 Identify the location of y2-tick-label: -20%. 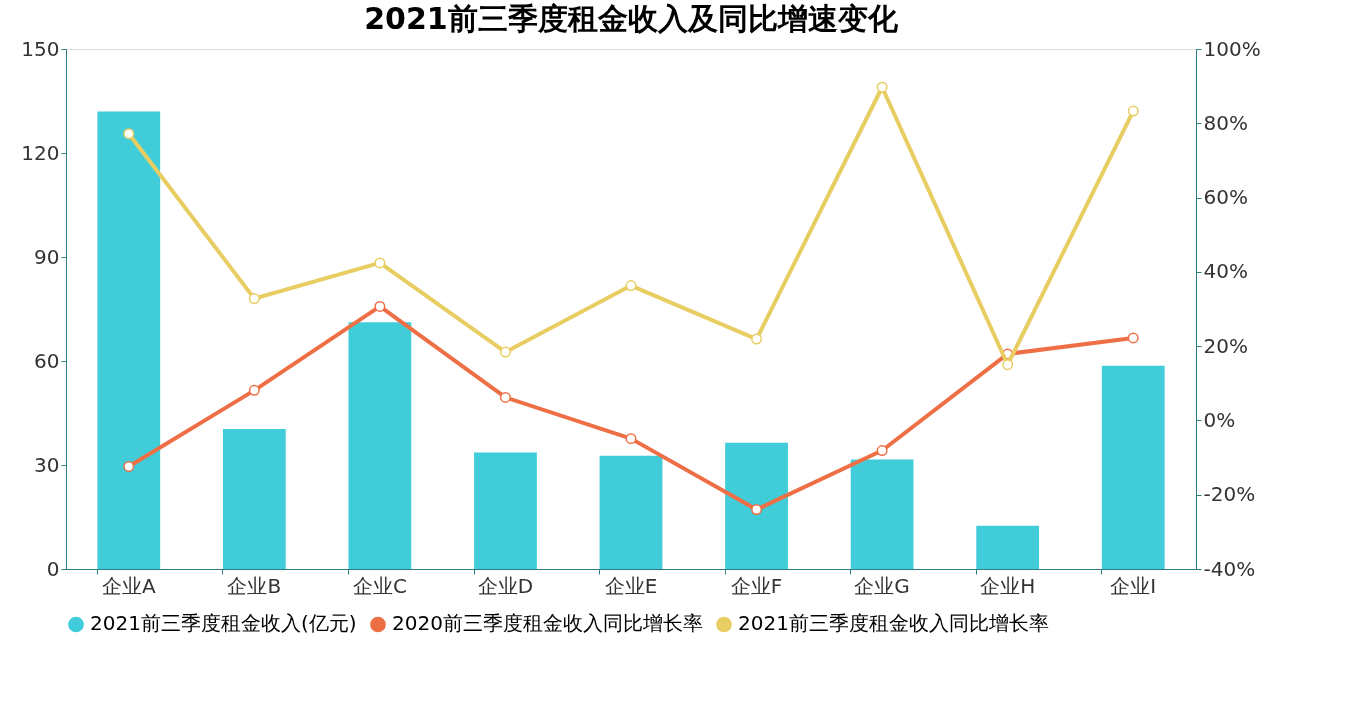
(1229, 494).